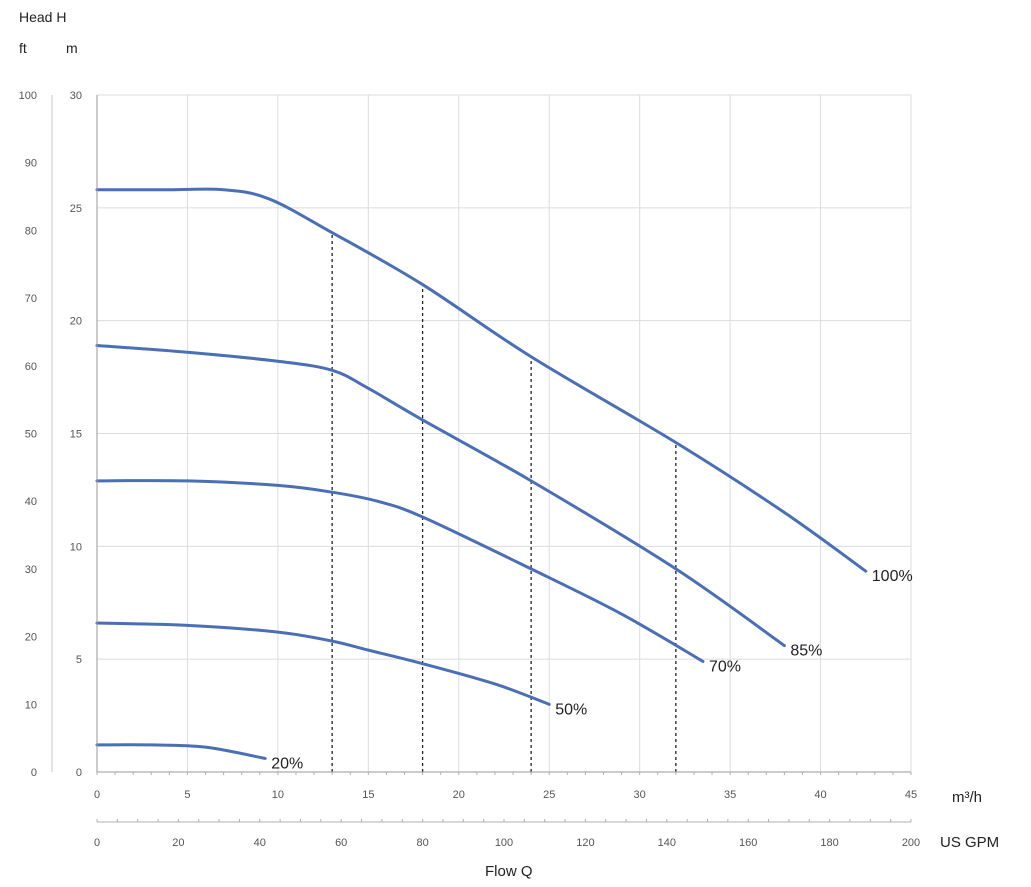 The width and height of the screenshot is (1031, 887). What do you see at coordinates (667, 843) in the screenshot?
I see `x-tick-label-gpm: 140` at bounding box center [667, 843].